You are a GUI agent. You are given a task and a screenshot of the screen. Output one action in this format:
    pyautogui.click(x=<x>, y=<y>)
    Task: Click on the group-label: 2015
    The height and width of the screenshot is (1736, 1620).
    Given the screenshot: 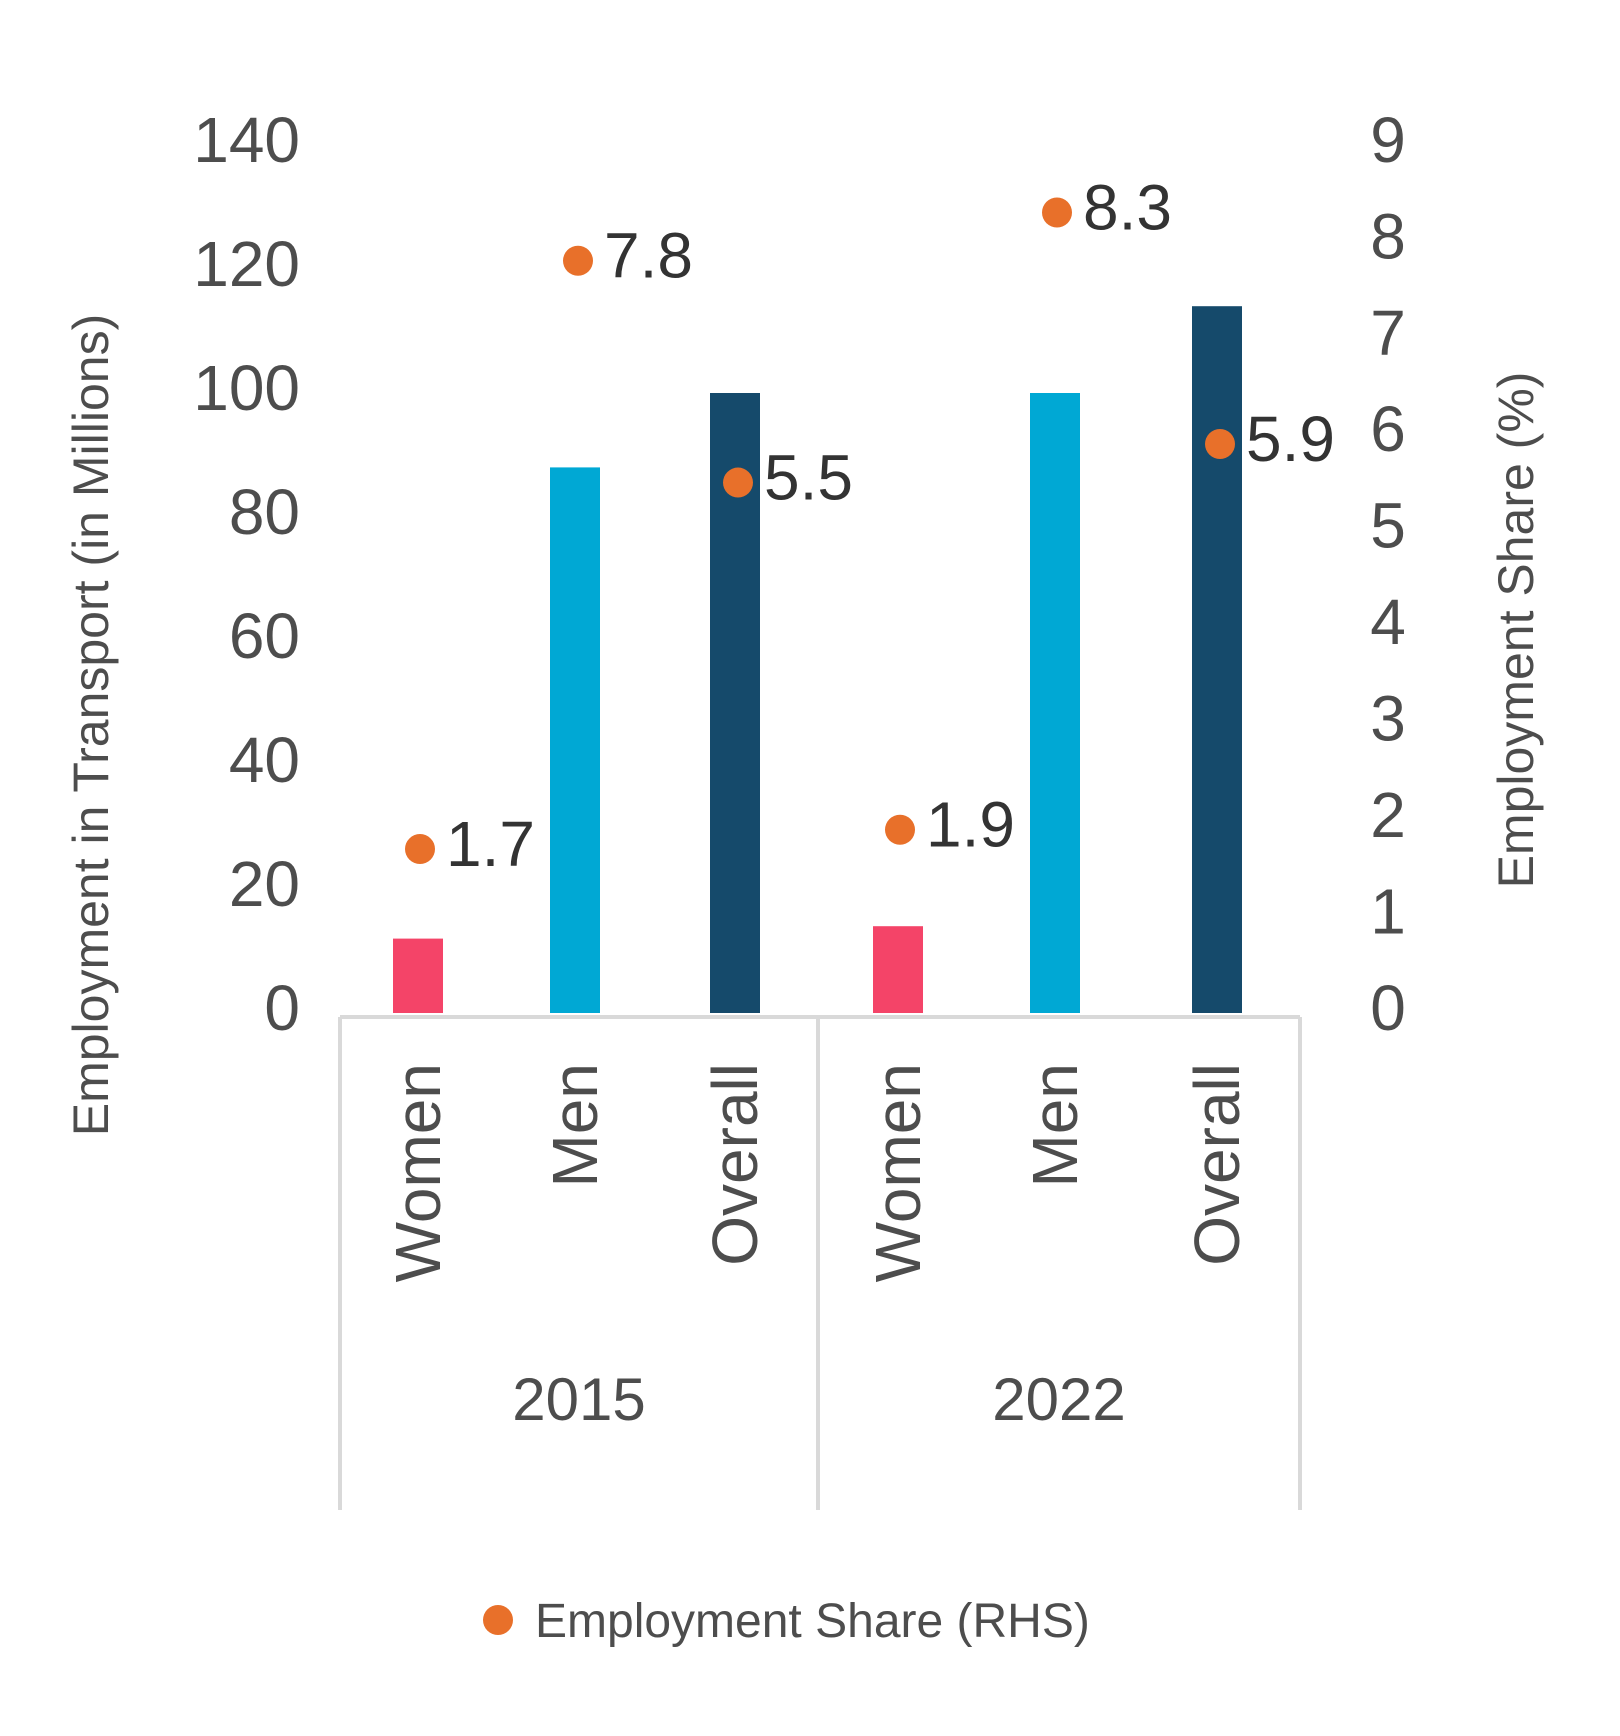 What is the action you would take?
    pyautogui.click(x=578, y=1399)
    